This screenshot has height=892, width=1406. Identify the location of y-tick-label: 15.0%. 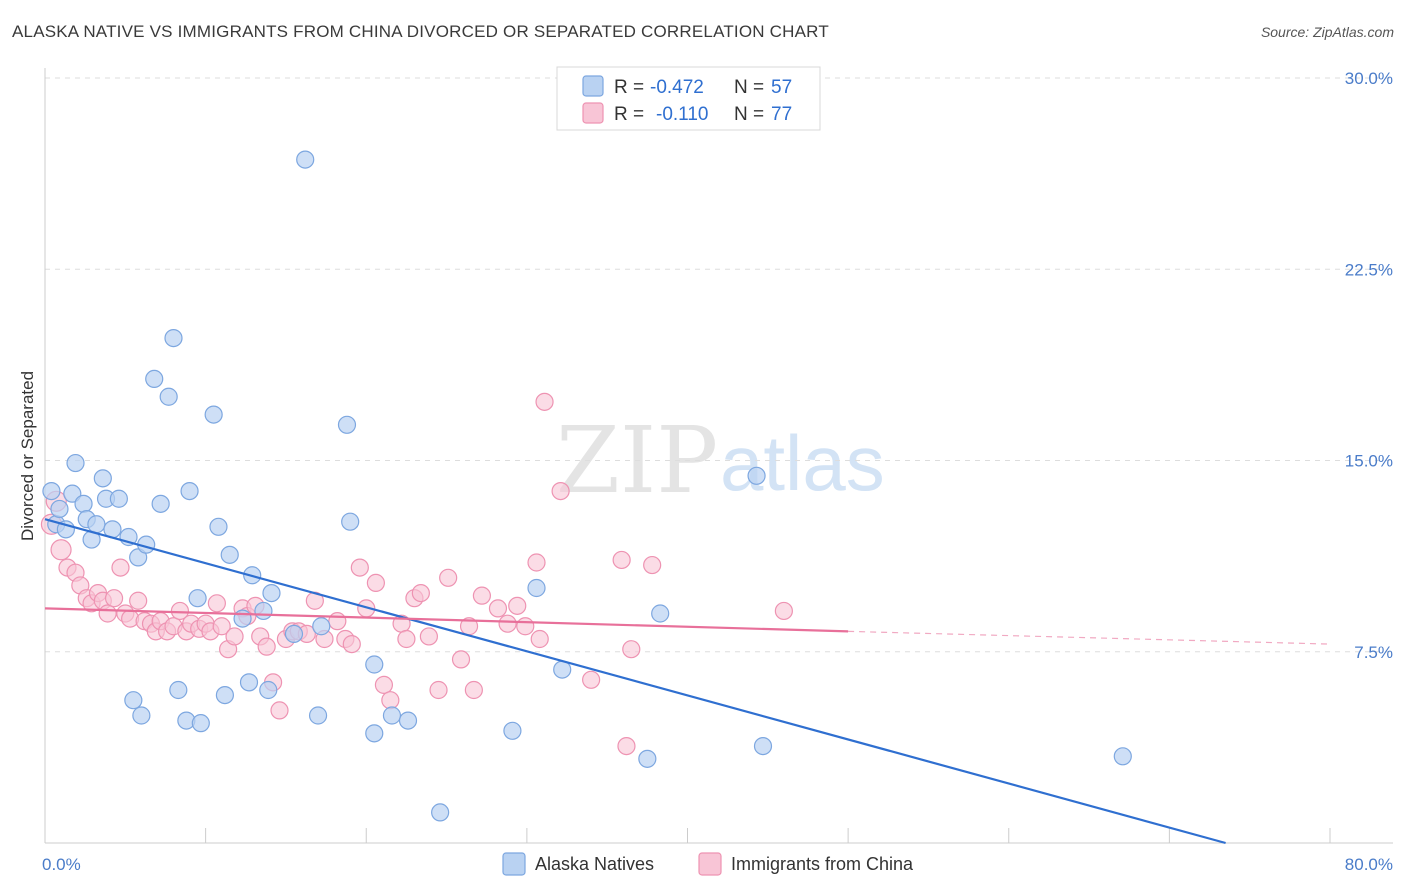
(1369, 461).